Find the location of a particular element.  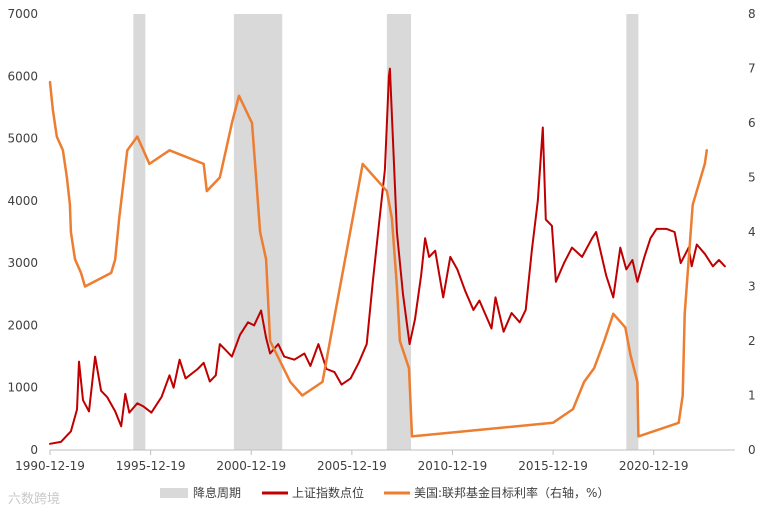

y-left-tick-label: 1000 is located at coordinates (22, 388).